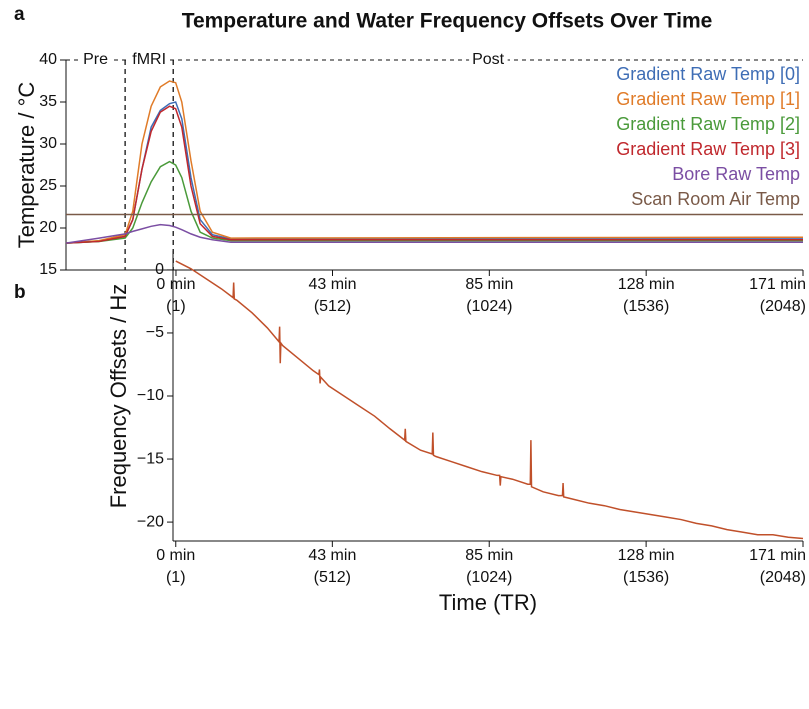 The height and width of the screenshot is (709, 809). What do you see at coordinates (159, 269) in the screenshot?
I see `y-tick-label: 0` at bounding box center [159, 269].